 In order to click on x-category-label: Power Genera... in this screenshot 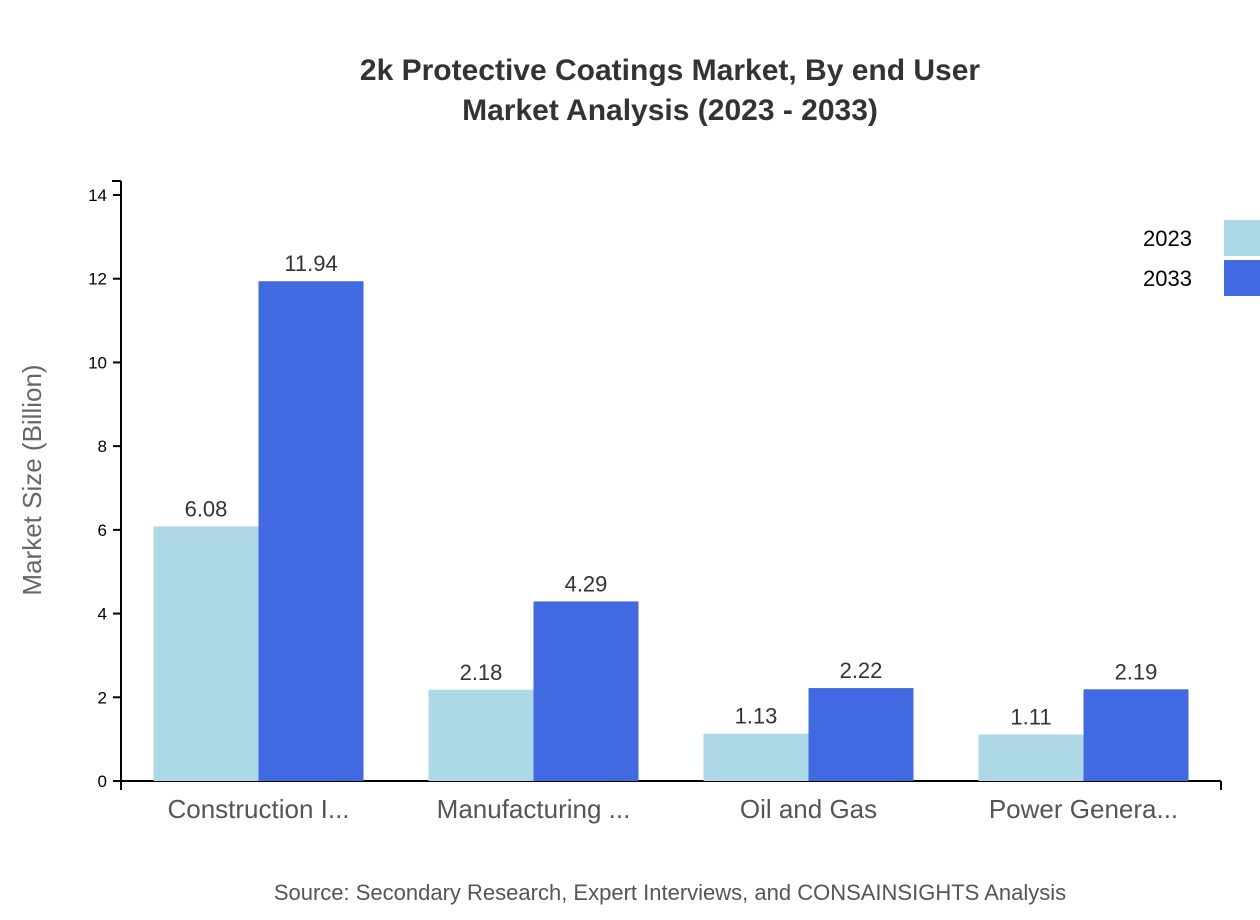, I will do `click(1083, 809)`.